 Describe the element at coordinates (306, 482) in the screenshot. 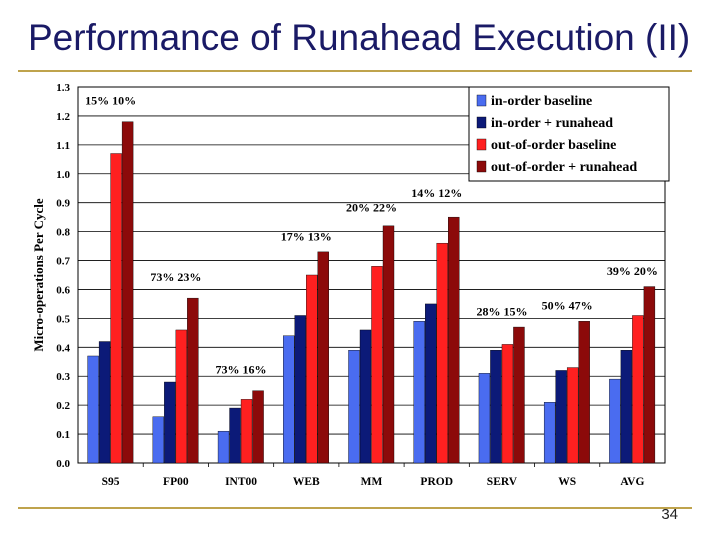

I see `x-tick-label-web: WEB` at that location.